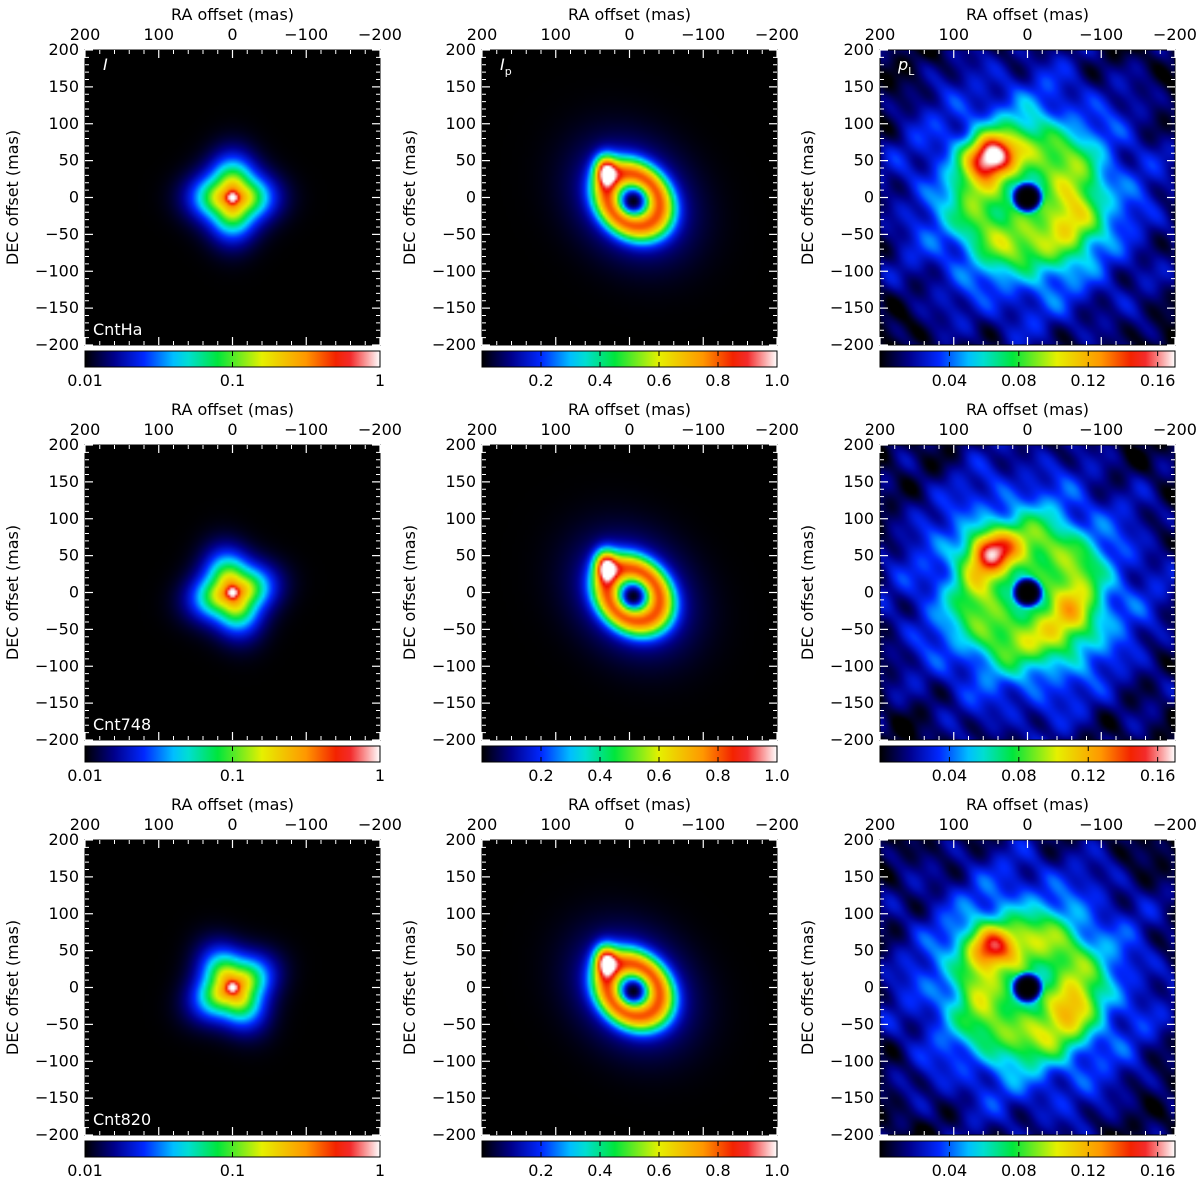 Image resolution: width=1200 pixels, height=1182 pixels. Describe the element at coordinates (1158, 380) in the screenshot. I see `colorbar-tick-label: 0.16` at that location.